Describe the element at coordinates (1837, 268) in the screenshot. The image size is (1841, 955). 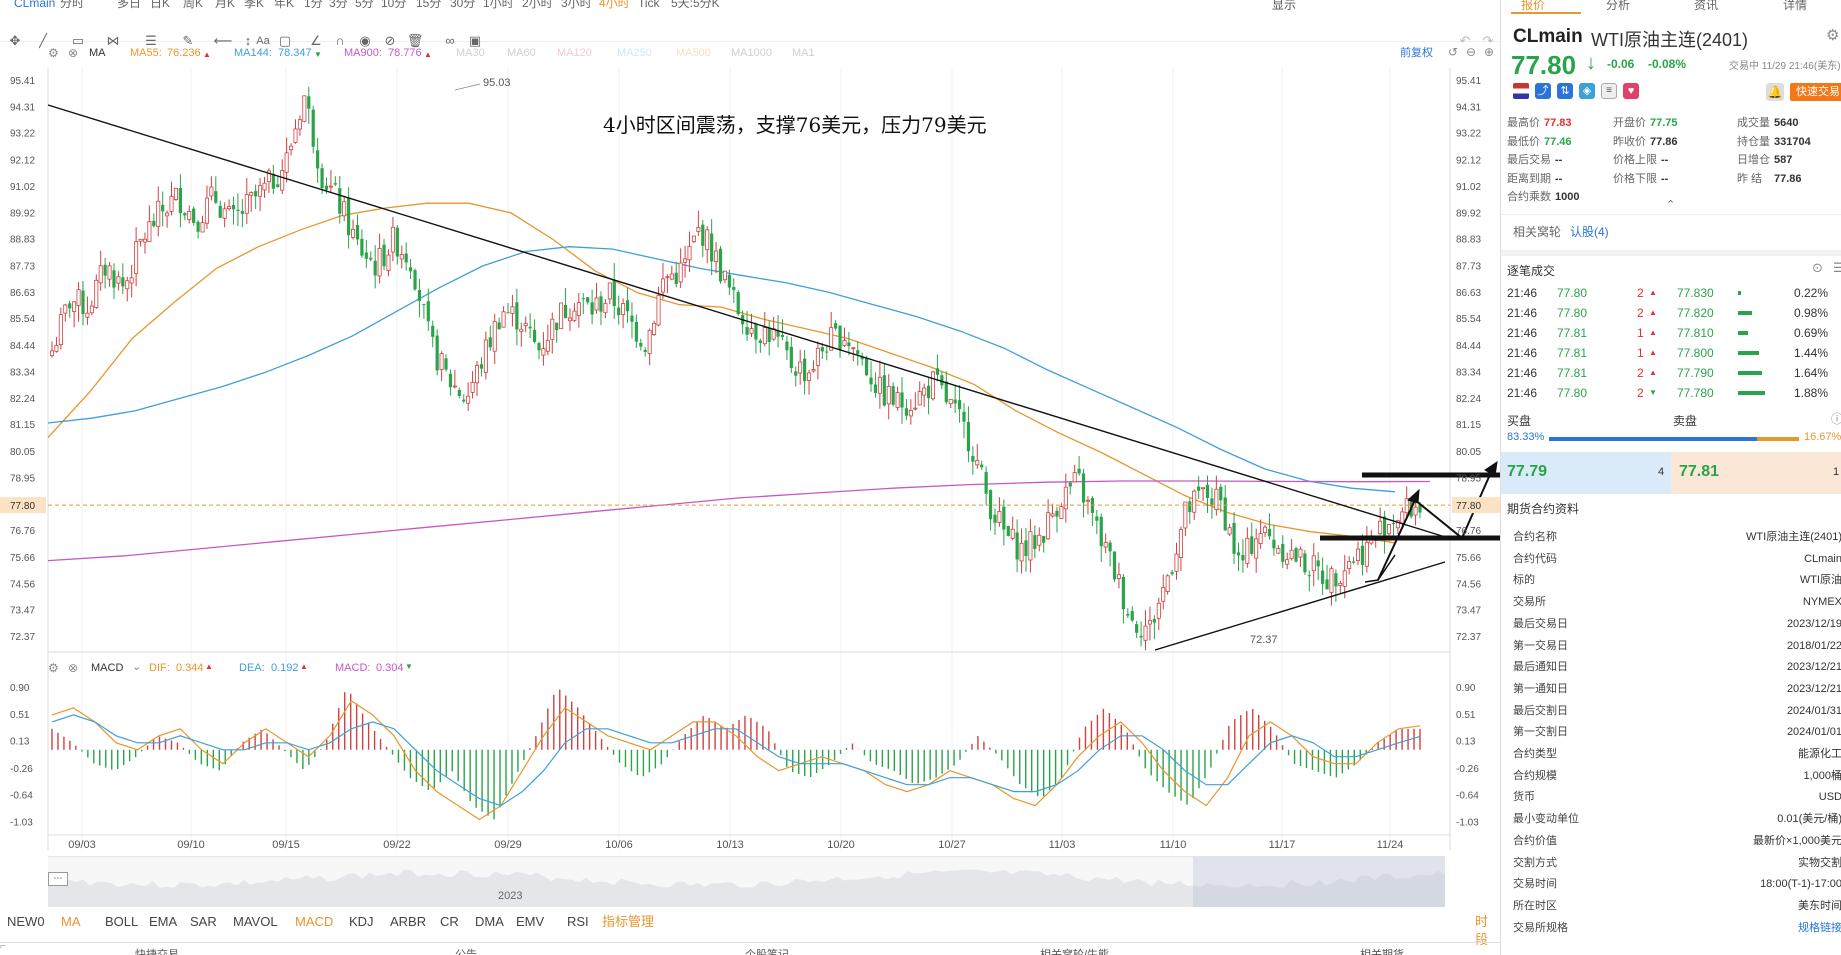
I see `ticks-menu-icon: ☰` at that location.